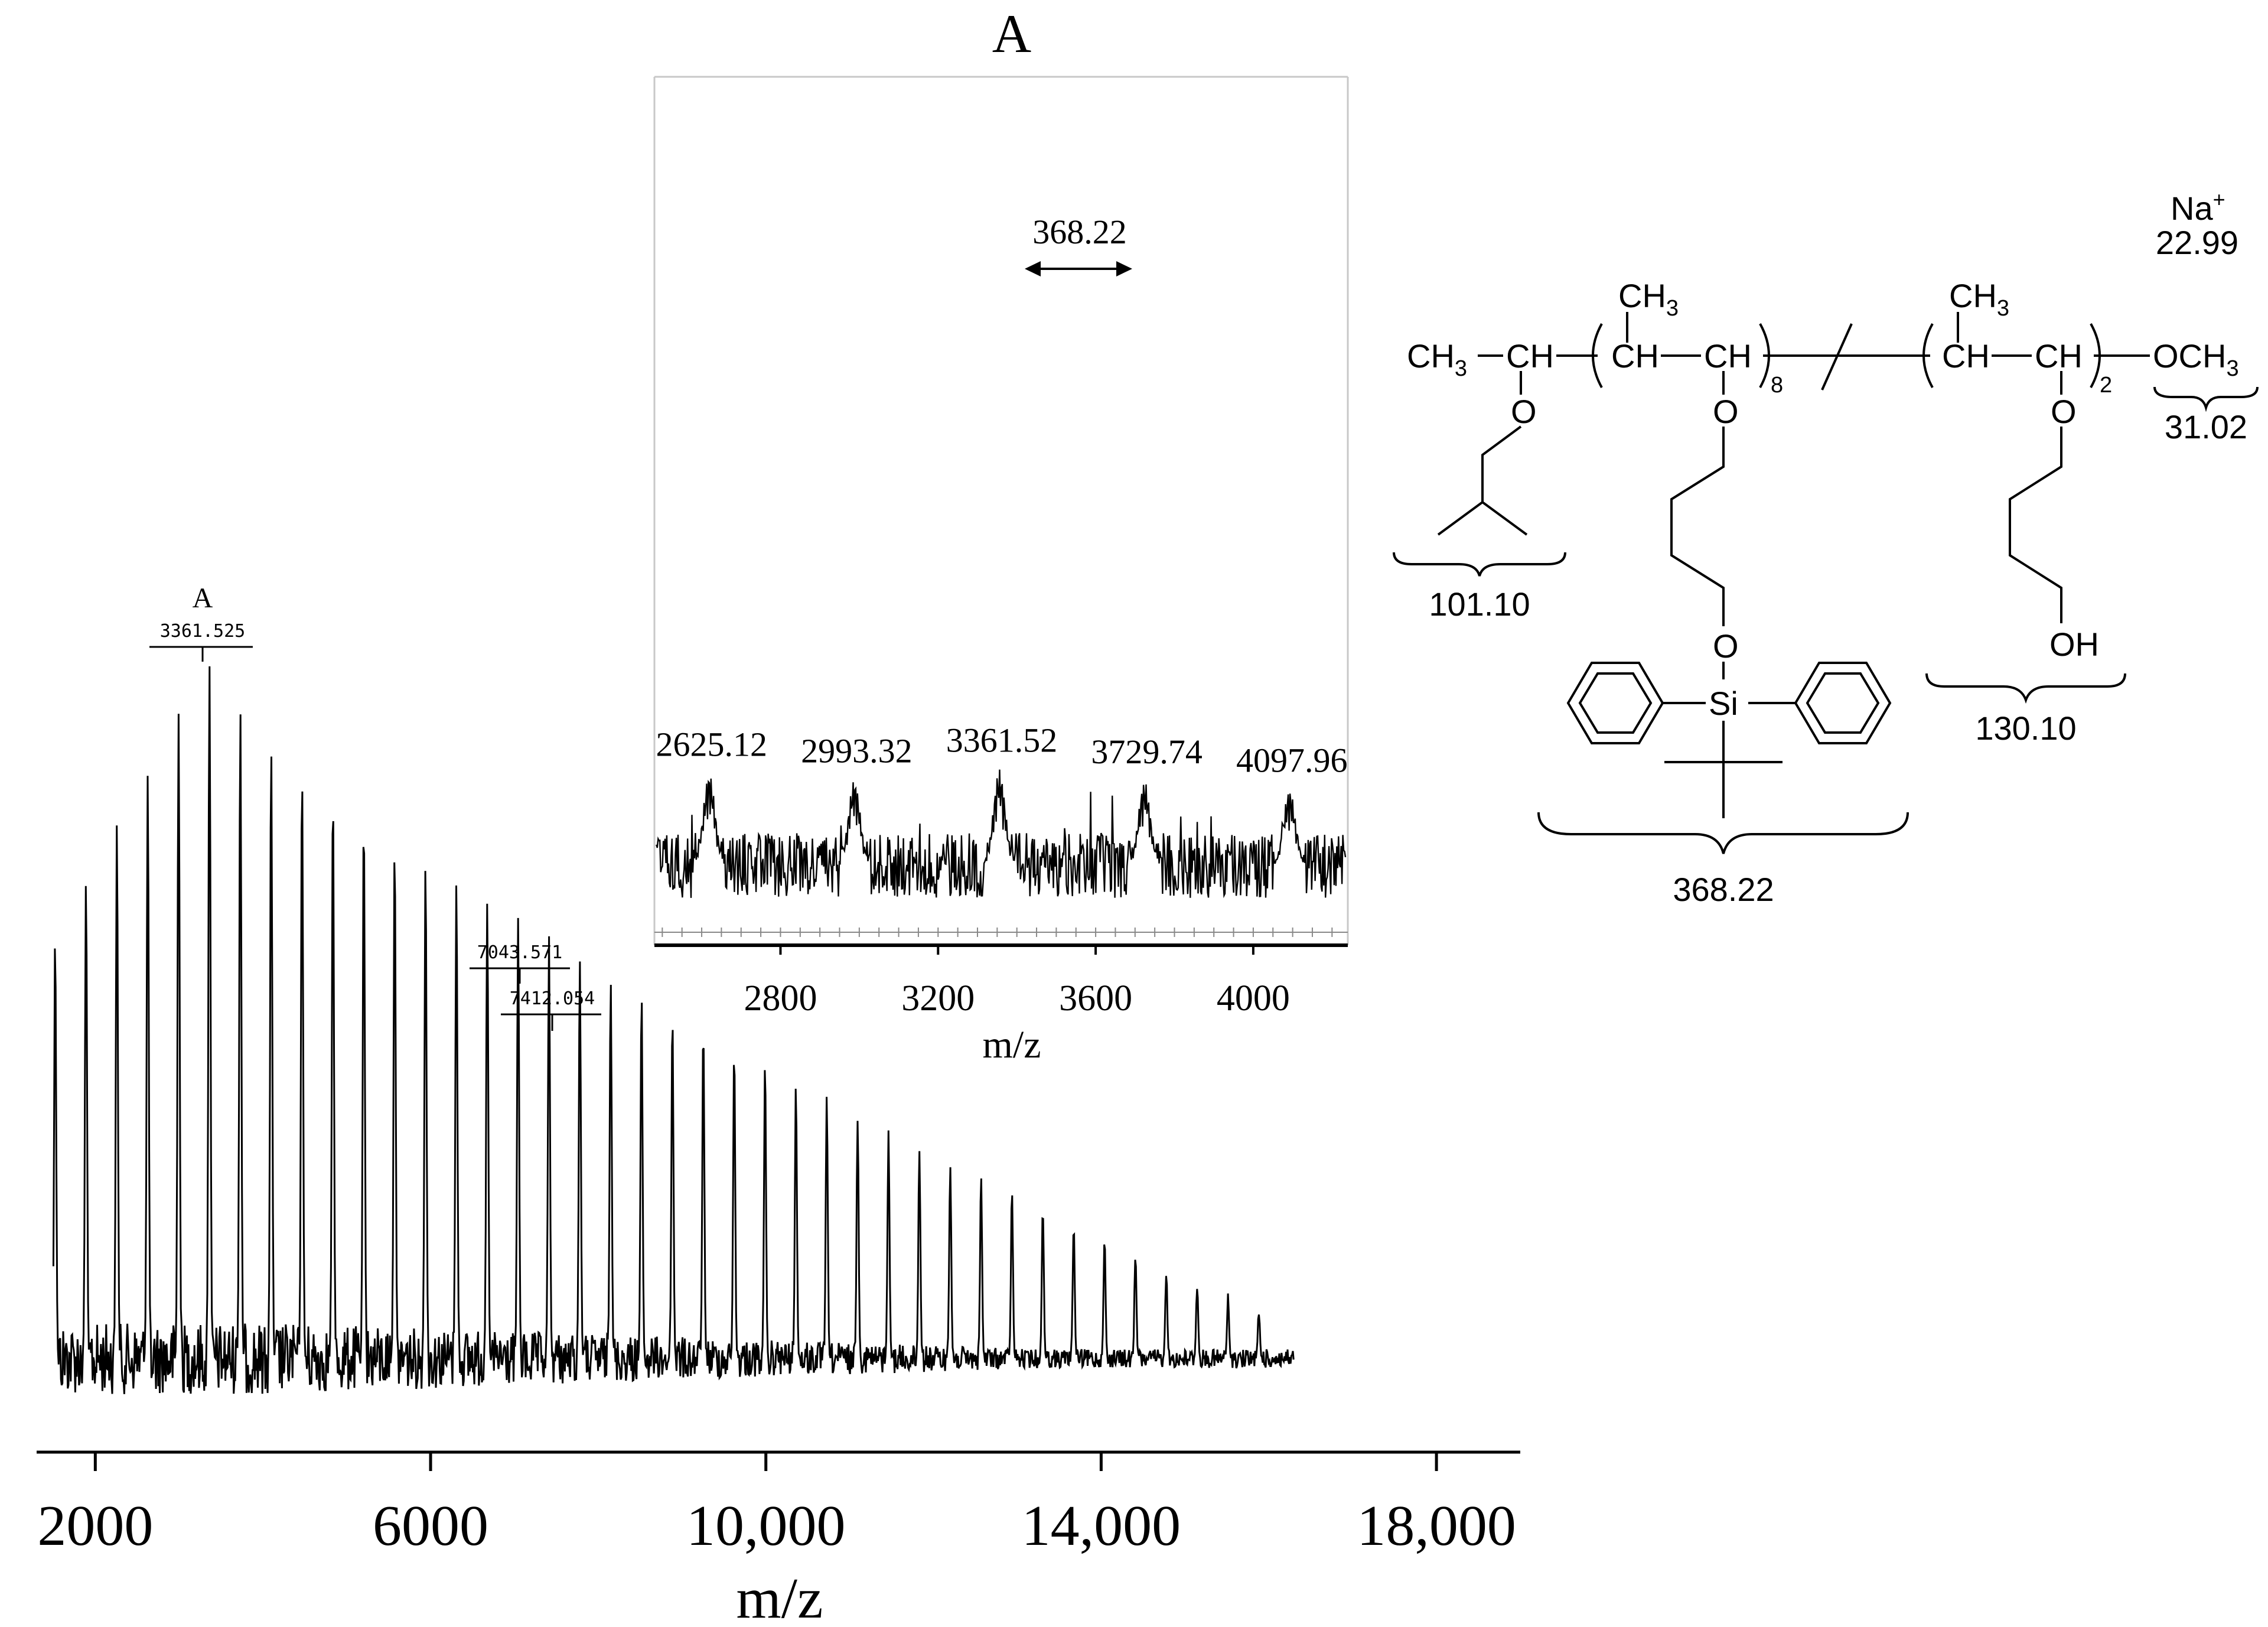 The width and height of the screenshot is (2268, 1627). Describe the element at coordinates (2206, 399) in the screenshot. I see `brace-methoxy` at that location.